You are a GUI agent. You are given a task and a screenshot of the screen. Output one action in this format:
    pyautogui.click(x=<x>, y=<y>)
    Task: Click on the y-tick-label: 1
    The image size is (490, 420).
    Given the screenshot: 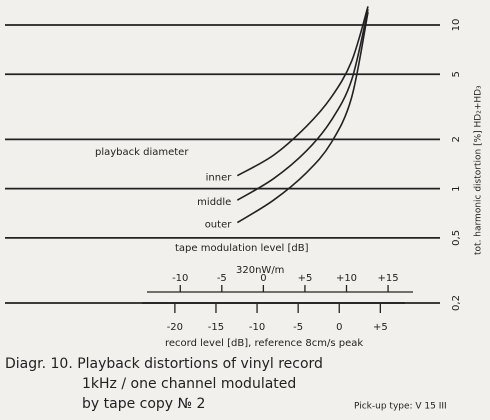 What is the action you would take?
    pyautogui.click(x=456, y=188)
    